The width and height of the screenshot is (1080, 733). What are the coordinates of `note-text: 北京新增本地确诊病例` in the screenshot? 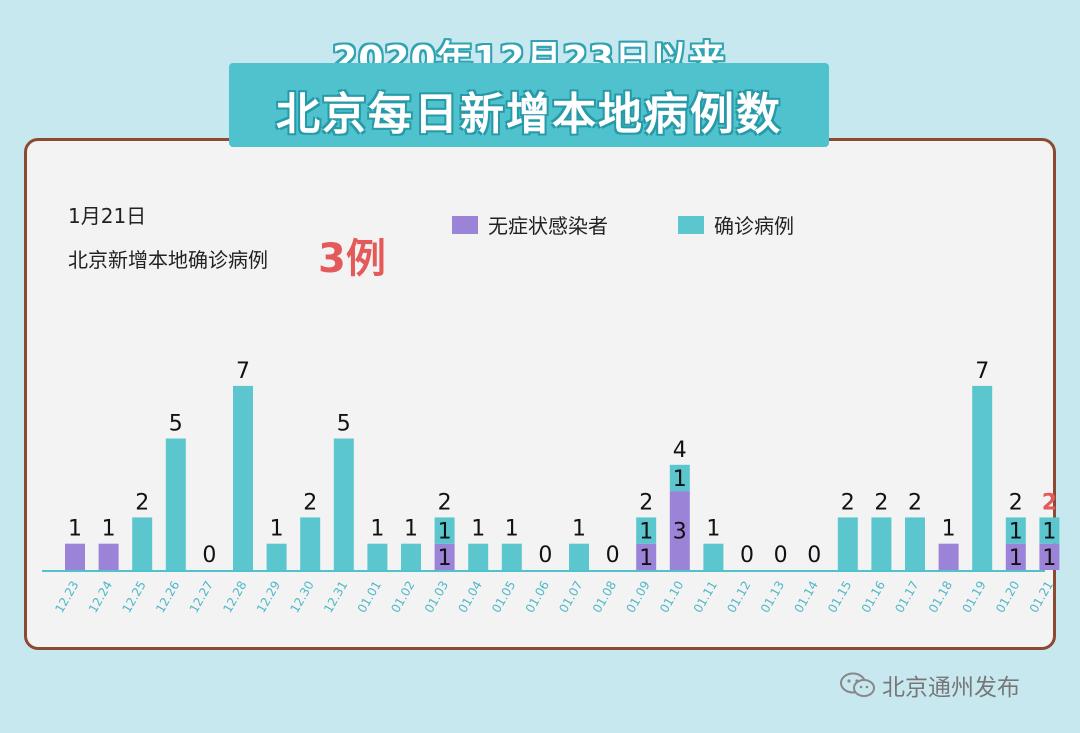 It's located at (168, 260).